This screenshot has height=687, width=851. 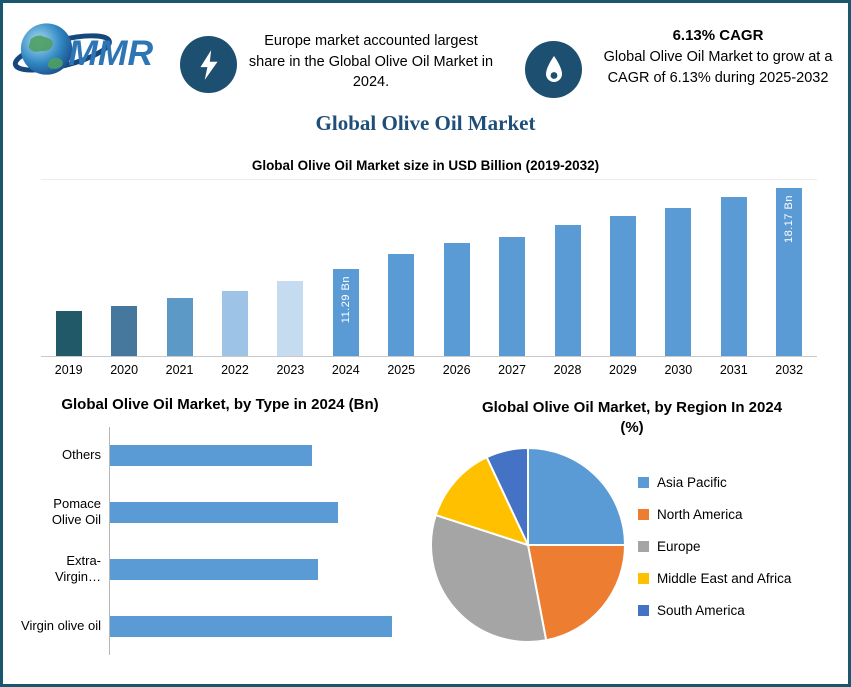 I want to click on bar-2025, so click(x=401, y=305).